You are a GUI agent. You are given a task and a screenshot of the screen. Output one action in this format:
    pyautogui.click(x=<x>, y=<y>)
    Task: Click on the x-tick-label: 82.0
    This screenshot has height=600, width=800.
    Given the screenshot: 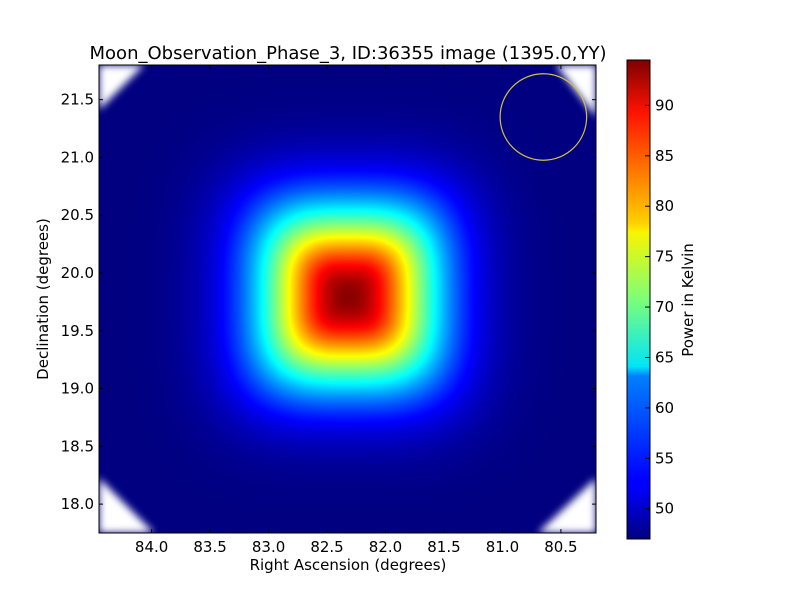 What is the action you would take?
    pyautogui.click(x=385, y=547)
    